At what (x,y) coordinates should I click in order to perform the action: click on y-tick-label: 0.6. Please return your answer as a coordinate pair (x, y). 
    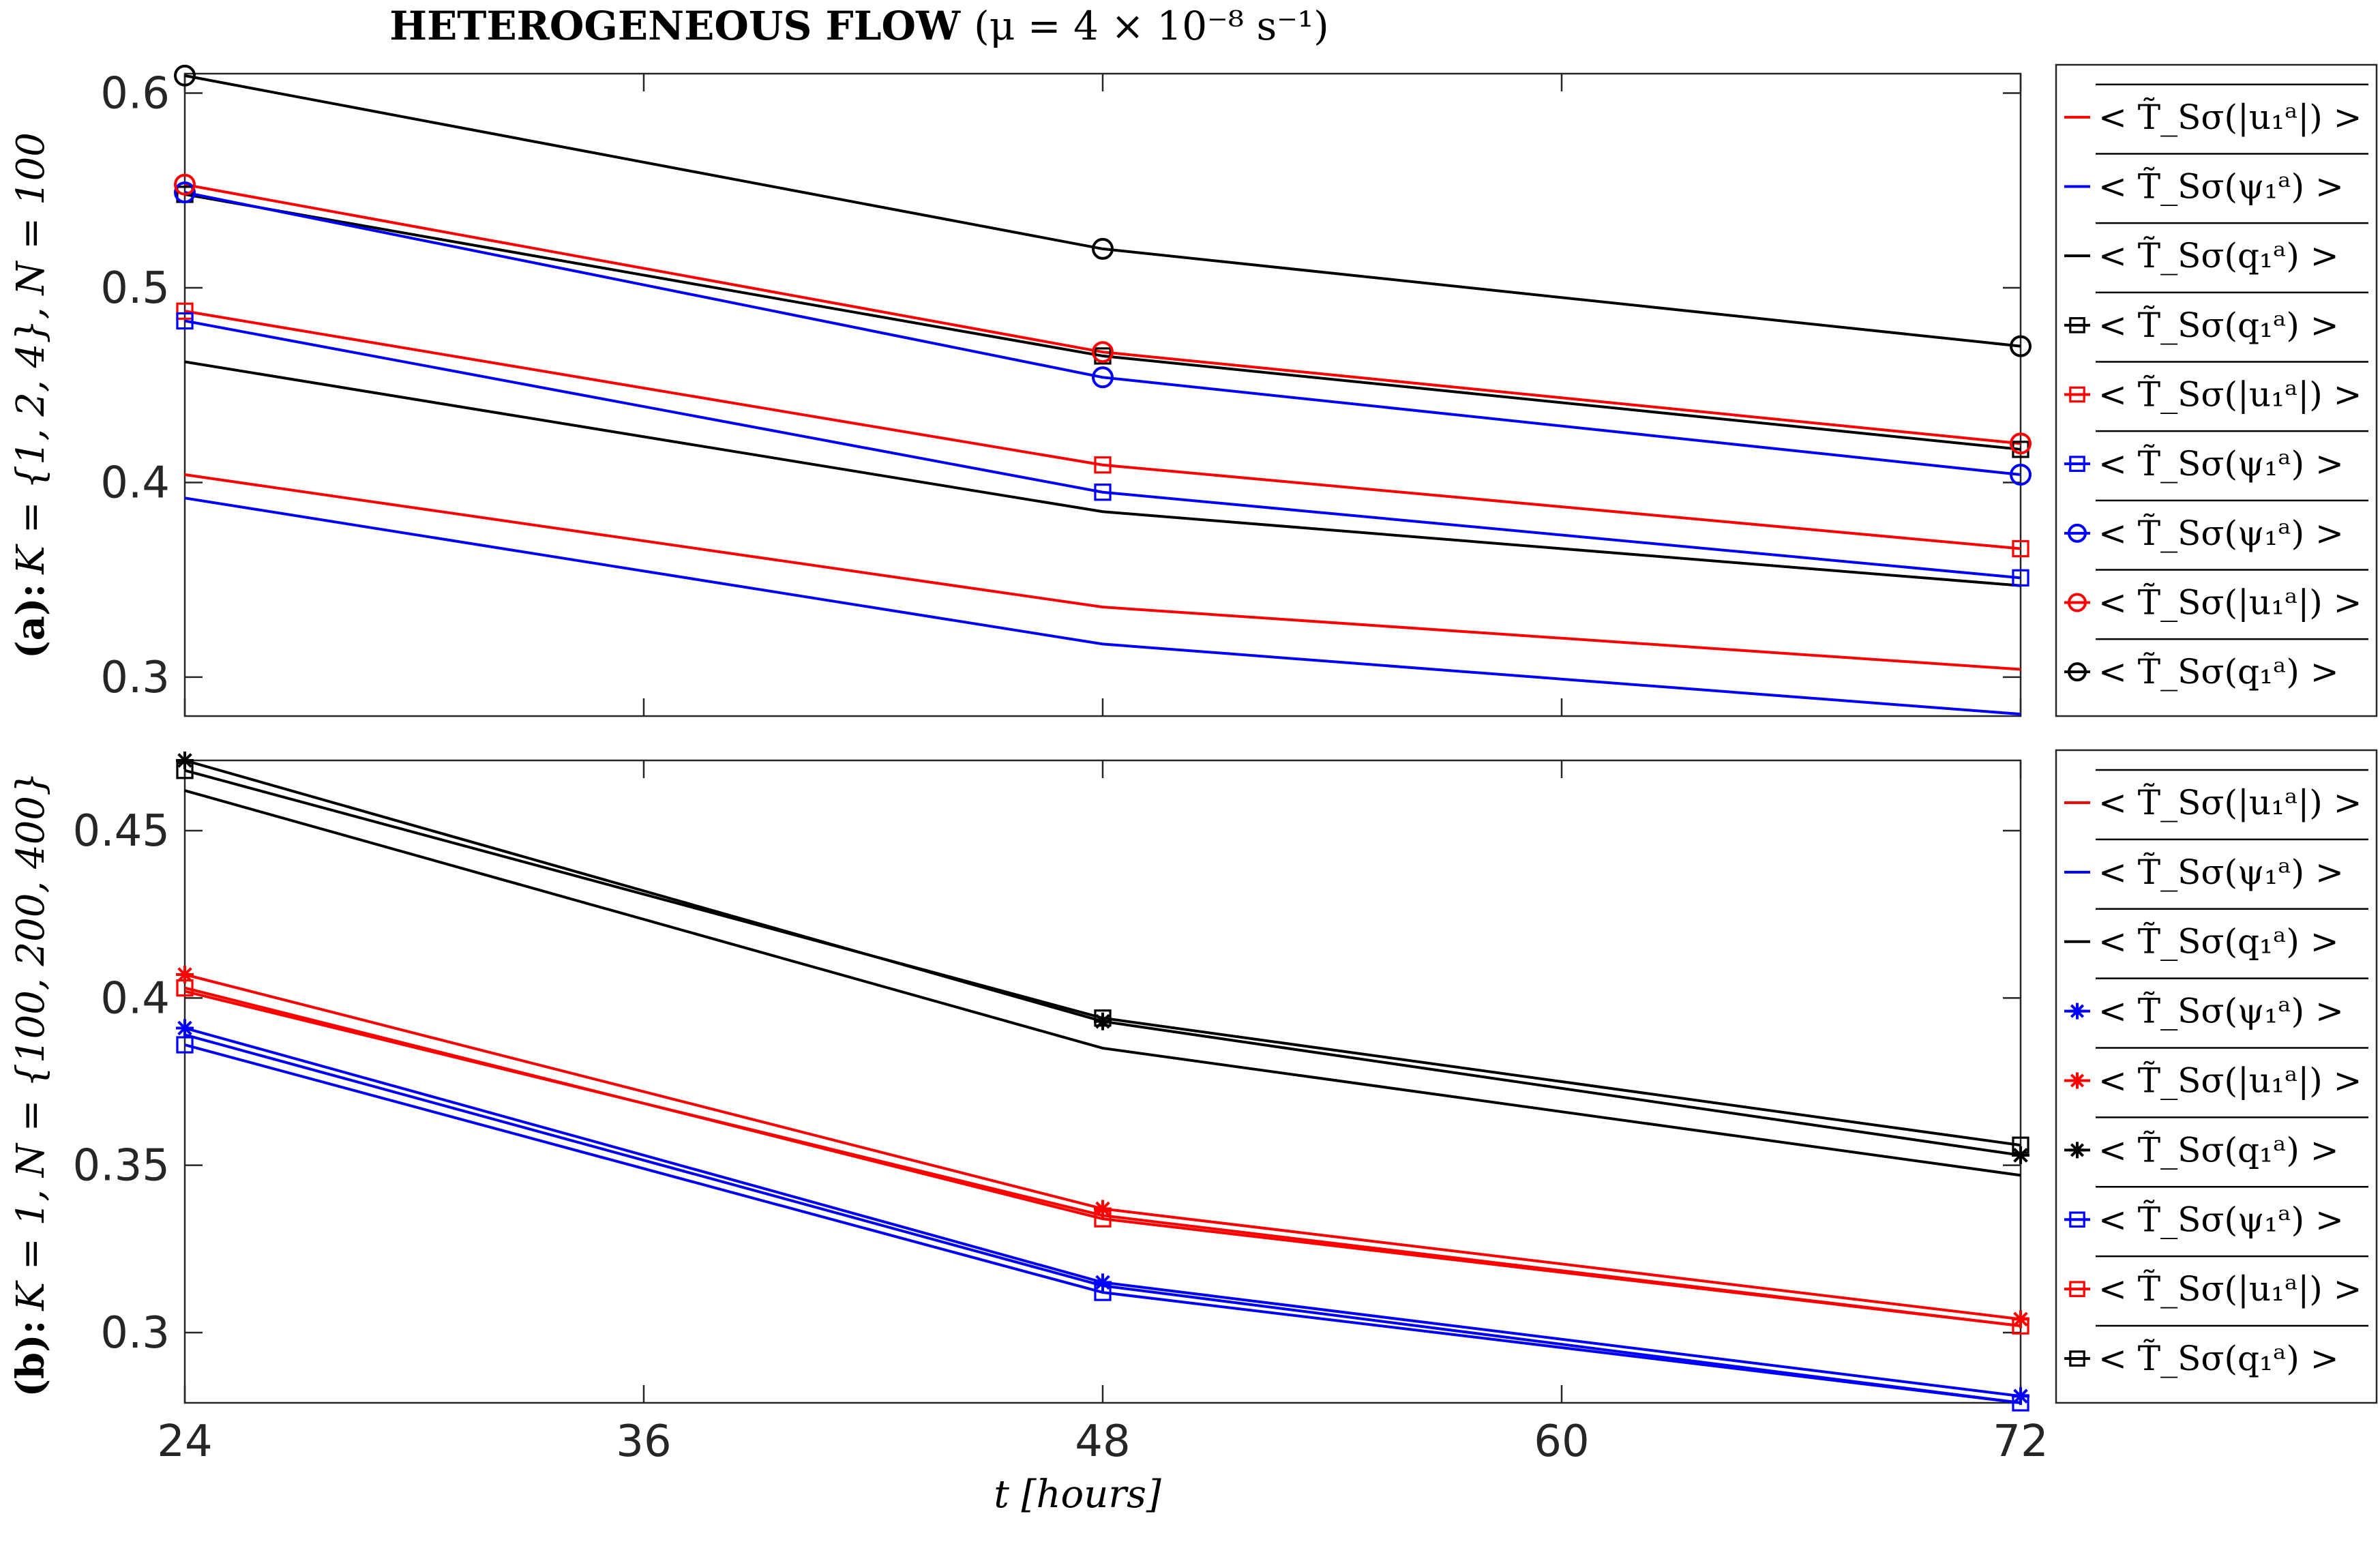
    Looking at the image, I should click on (135, 94).